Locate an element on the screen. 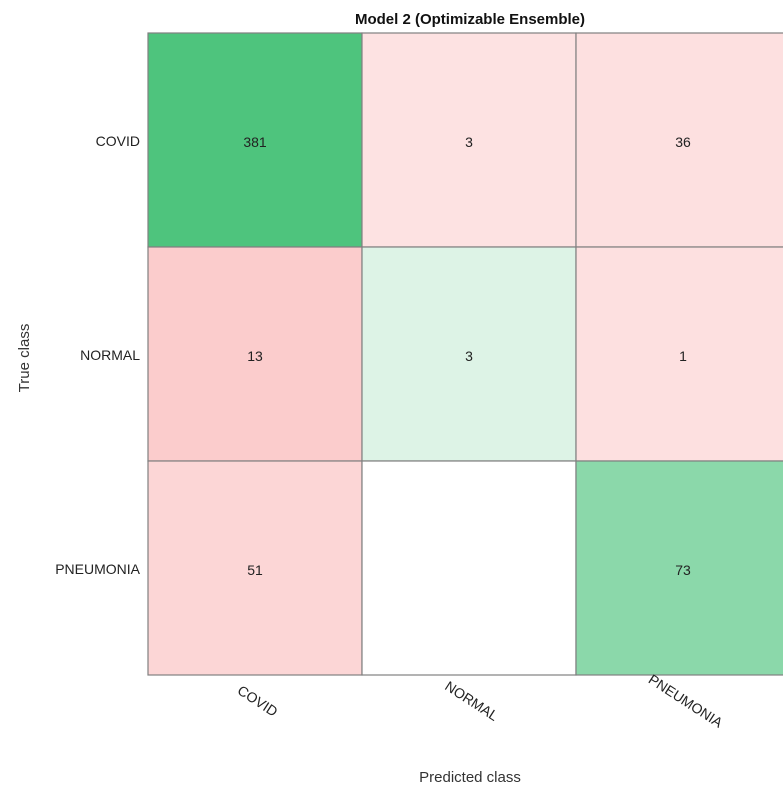 The image size is (783, 789). cell-value: 13 is located at coordinates (255, 356).